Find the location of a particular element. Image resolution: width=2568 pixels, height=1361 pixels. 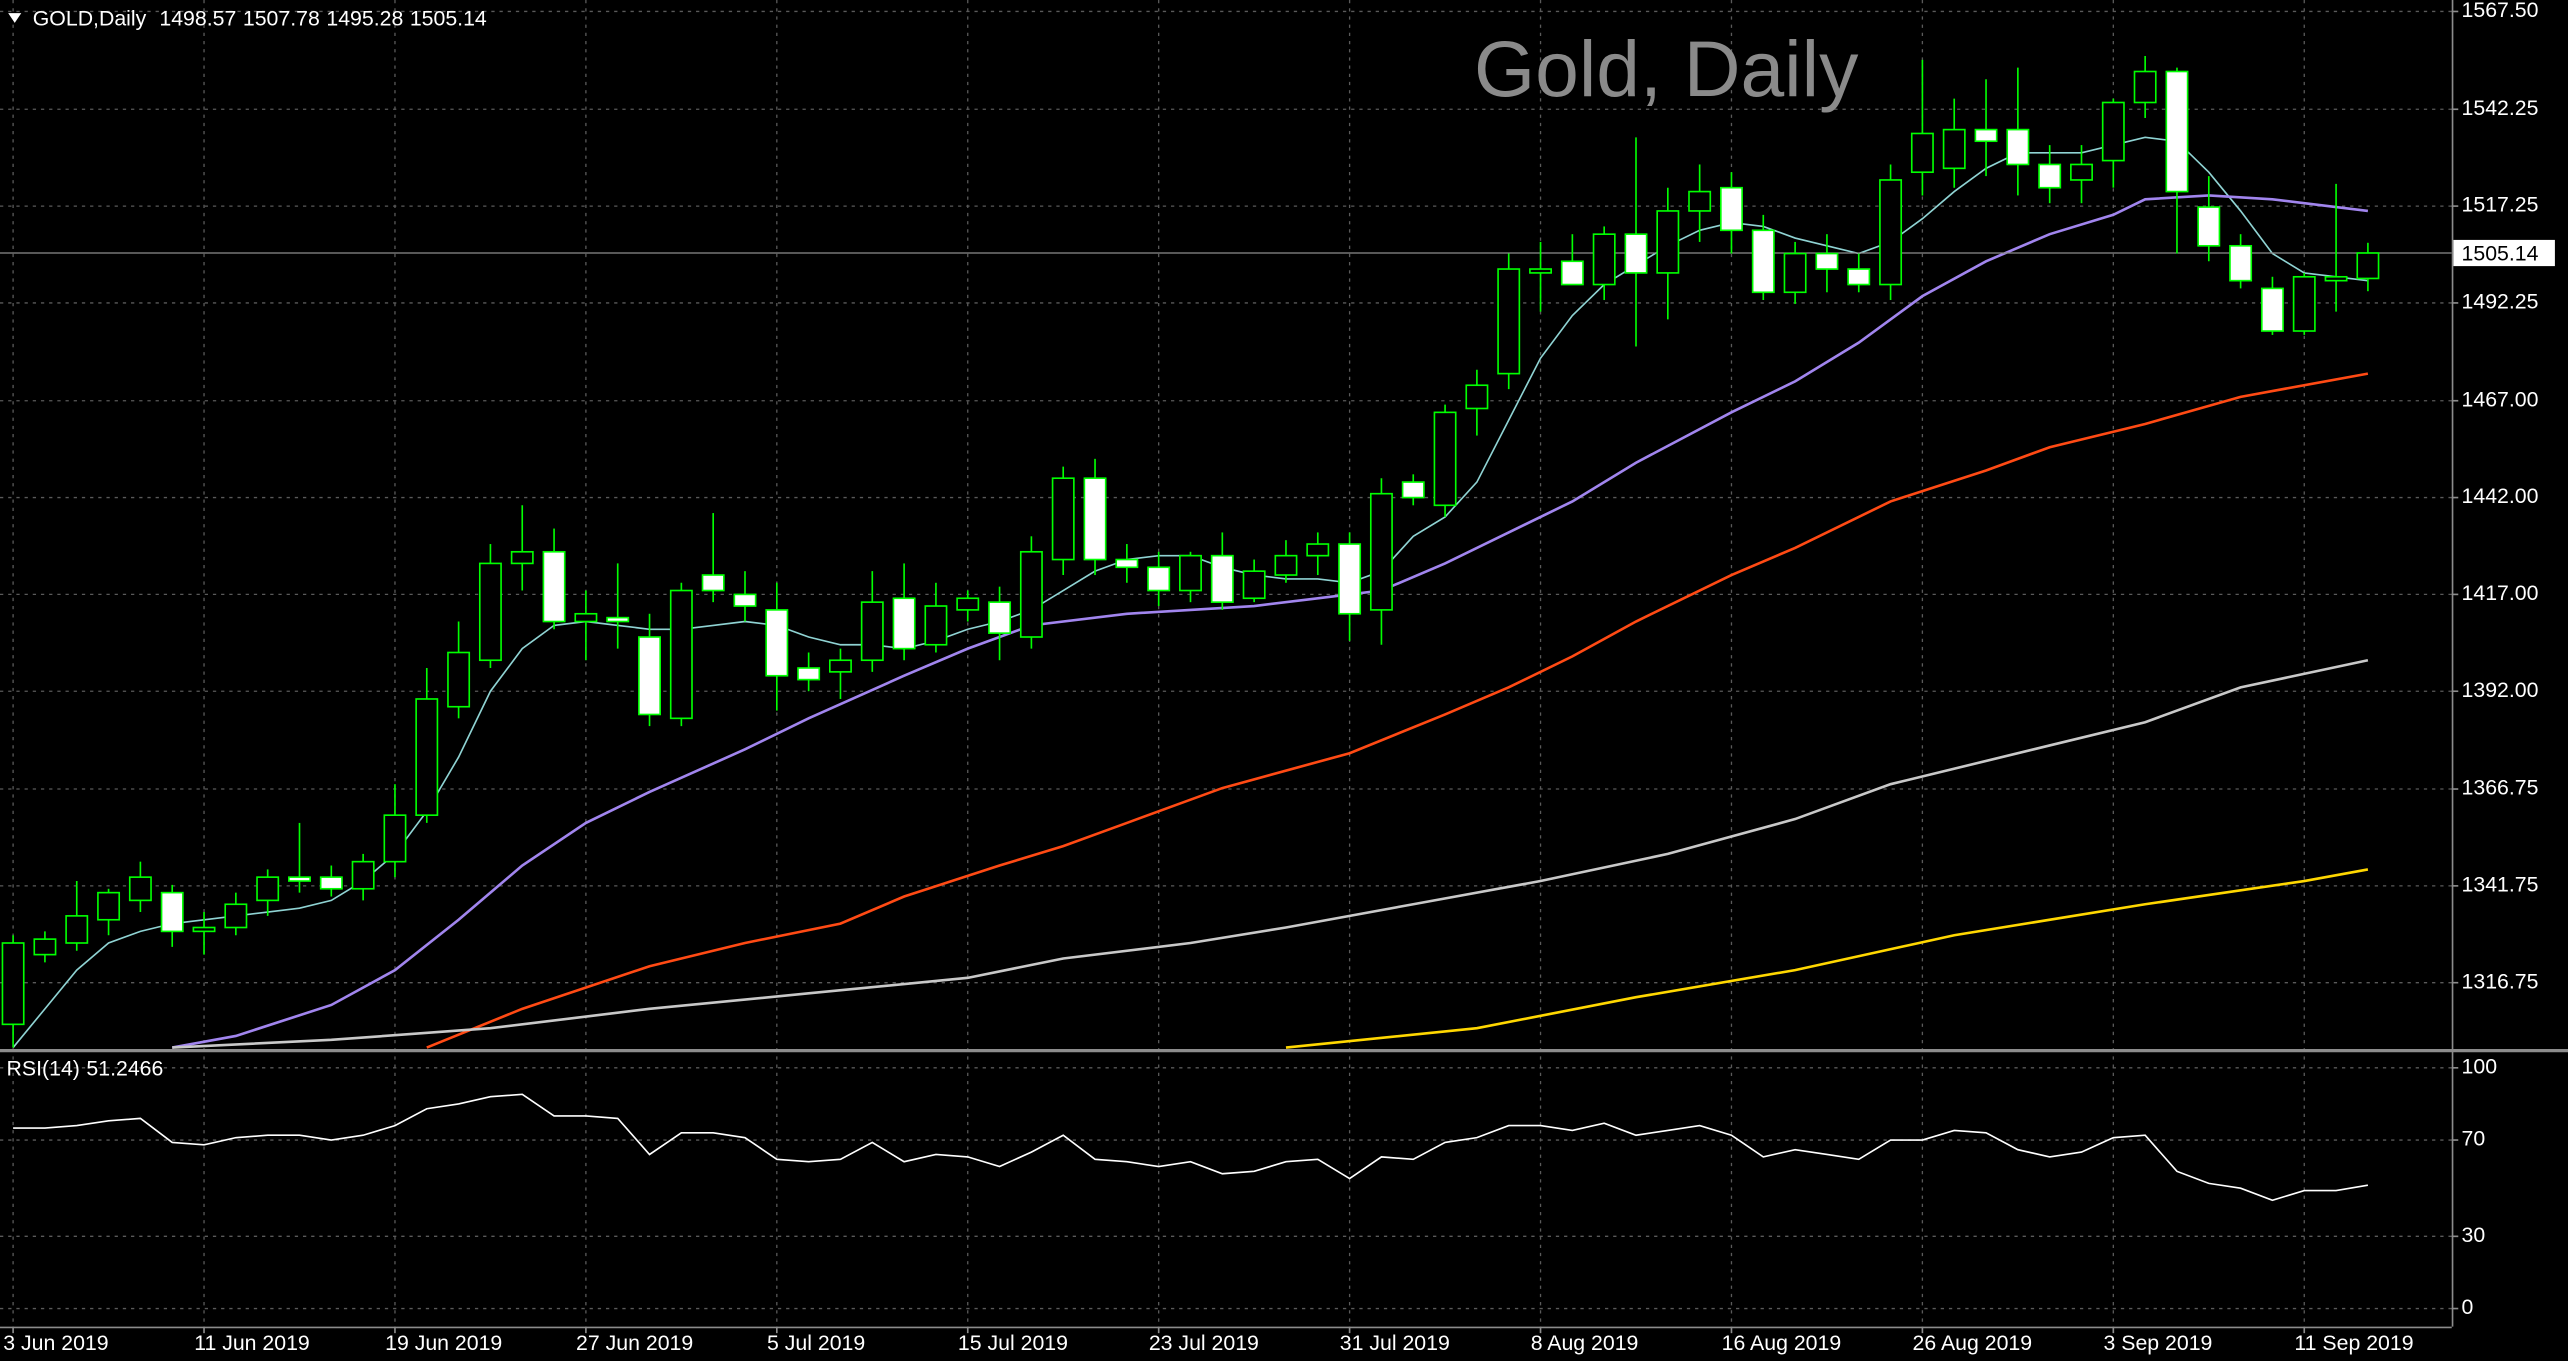

moving-average is located at coordinates (1827, 958).